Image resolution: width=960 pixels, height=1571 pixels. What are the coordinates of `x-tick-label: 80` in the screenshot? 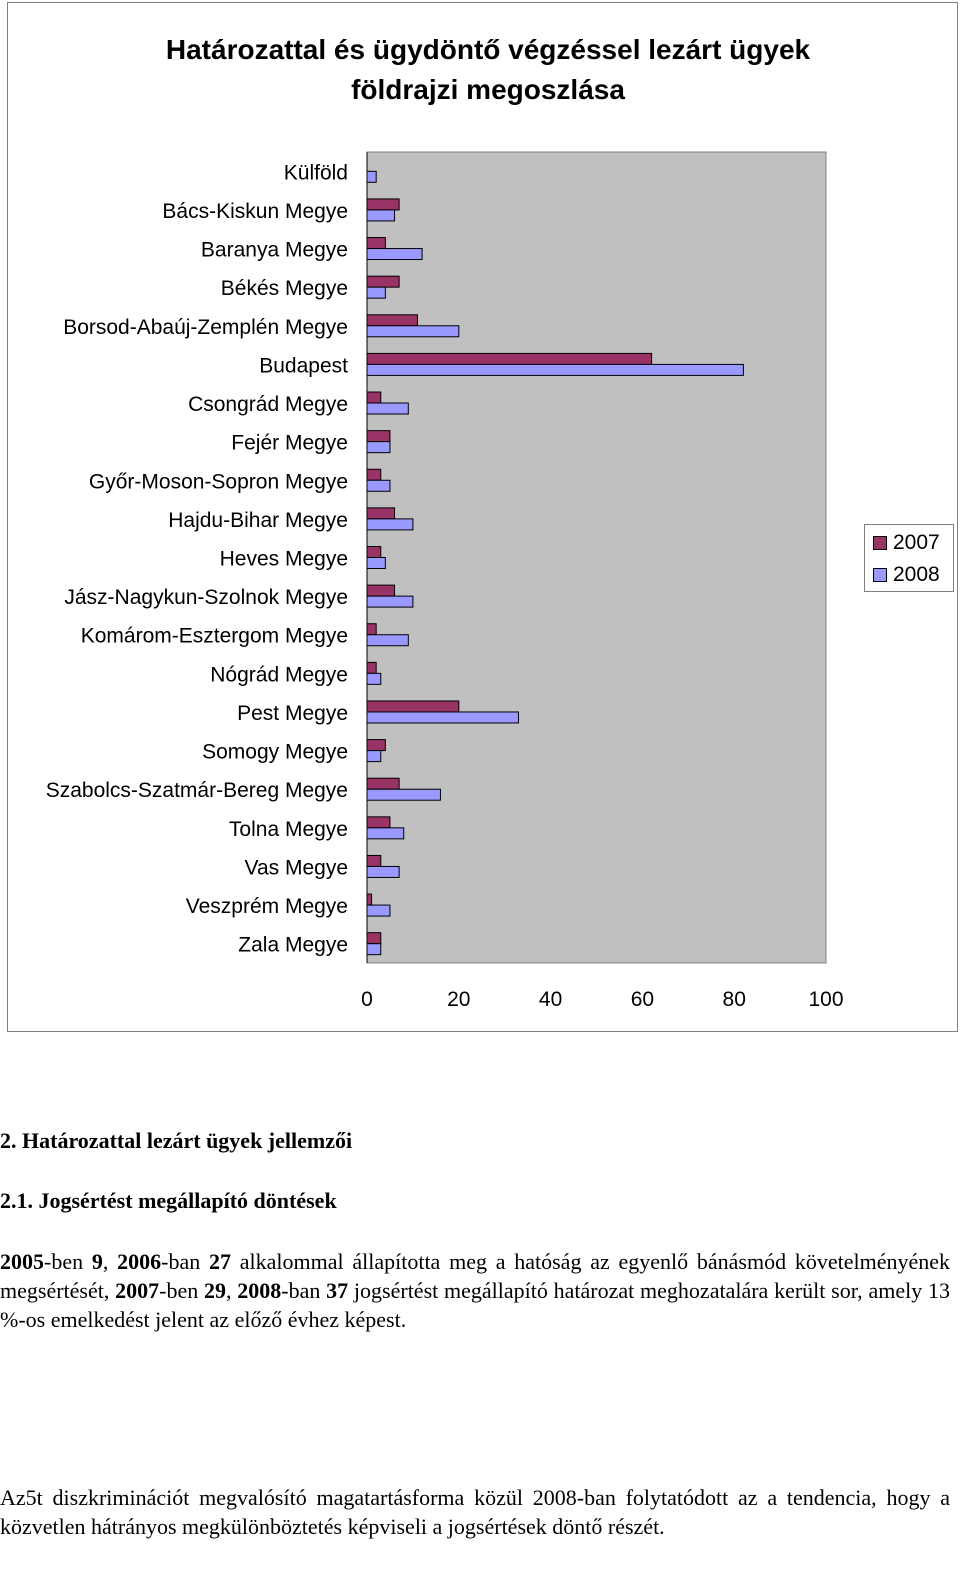 It's located at (734, 999).